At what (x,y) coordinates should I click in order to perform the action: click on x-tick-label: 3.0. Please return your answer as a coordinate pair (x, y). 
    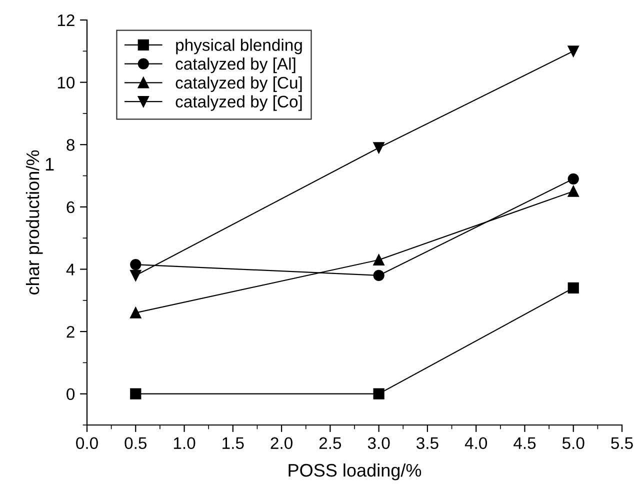
    Looking at the image, I should click on (379, 443).